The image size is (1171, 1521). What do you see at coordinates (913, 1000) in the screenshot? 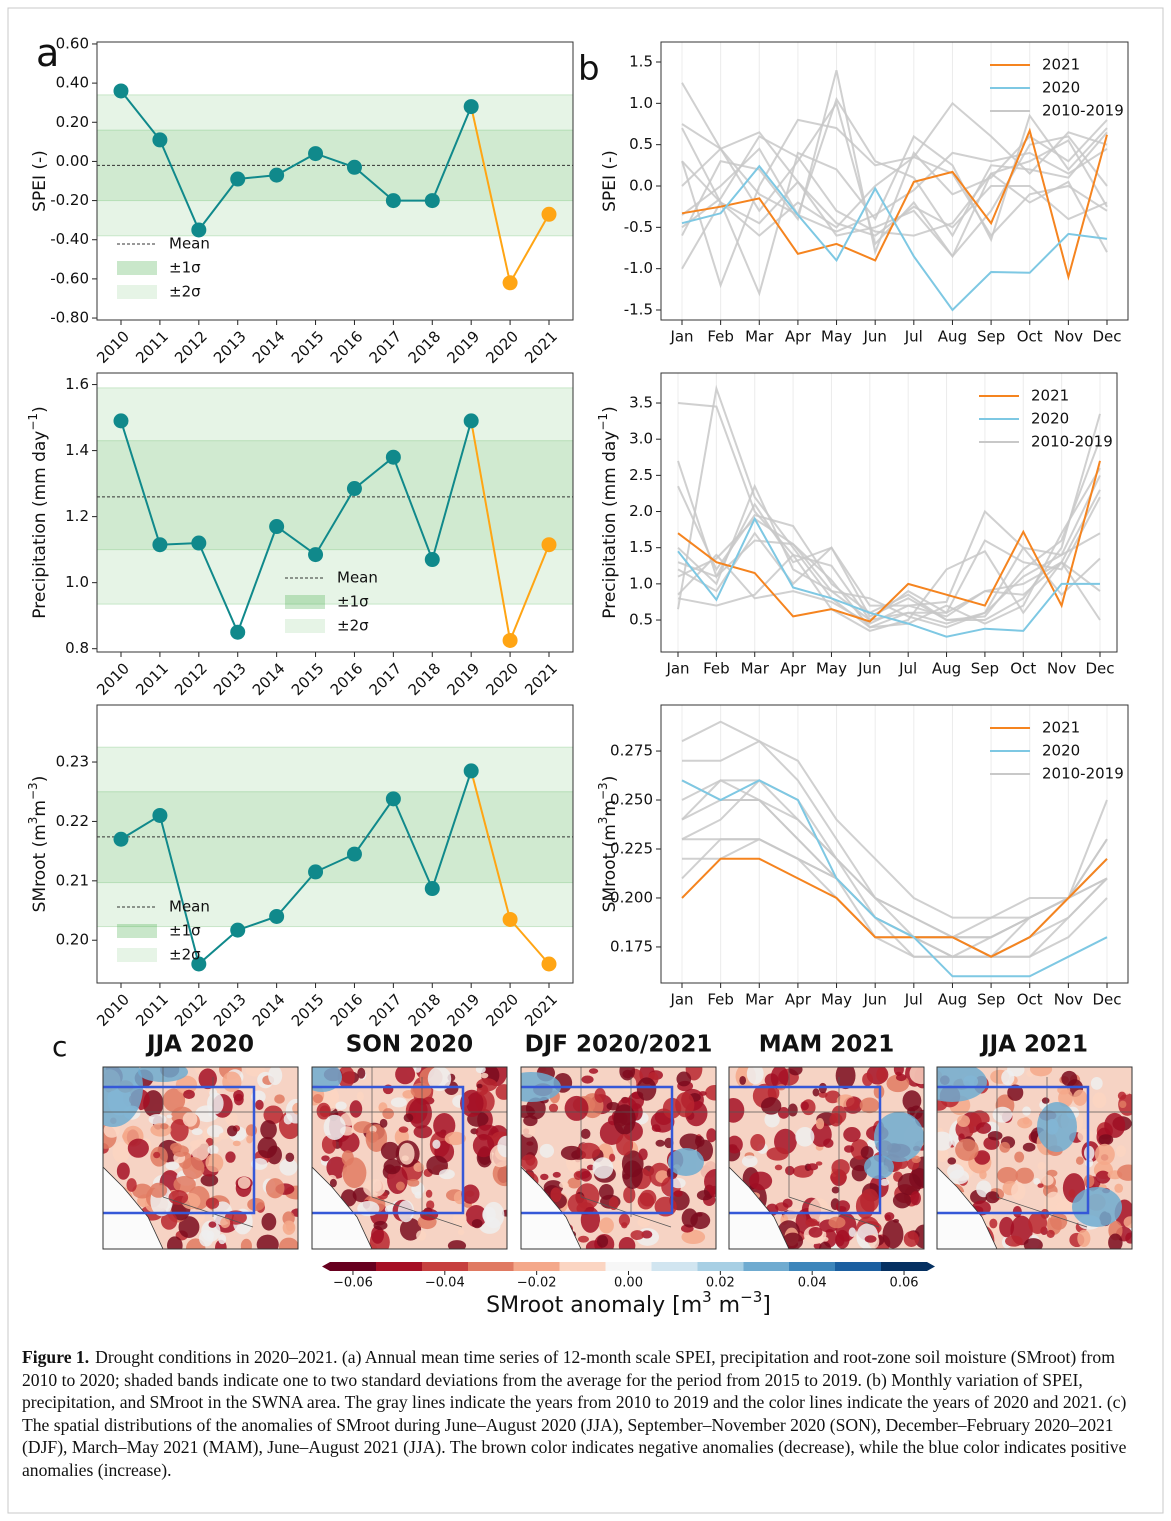
I see `x-tick-label: Jul` at bounding box center [913, 1000].